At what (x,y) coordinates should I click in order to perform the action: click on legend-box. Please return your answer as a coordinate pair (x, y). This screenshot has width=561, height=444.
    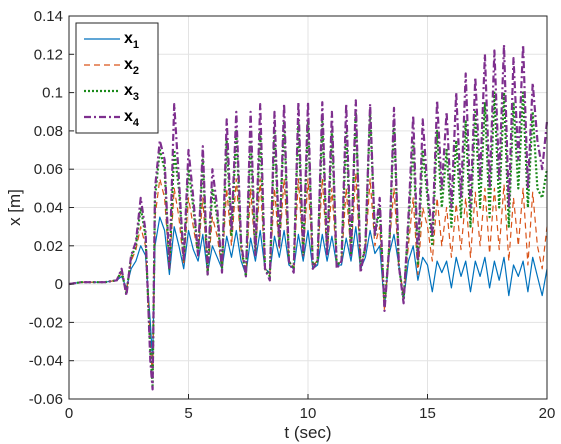
    Looking at the image, I should click on (117, 78).